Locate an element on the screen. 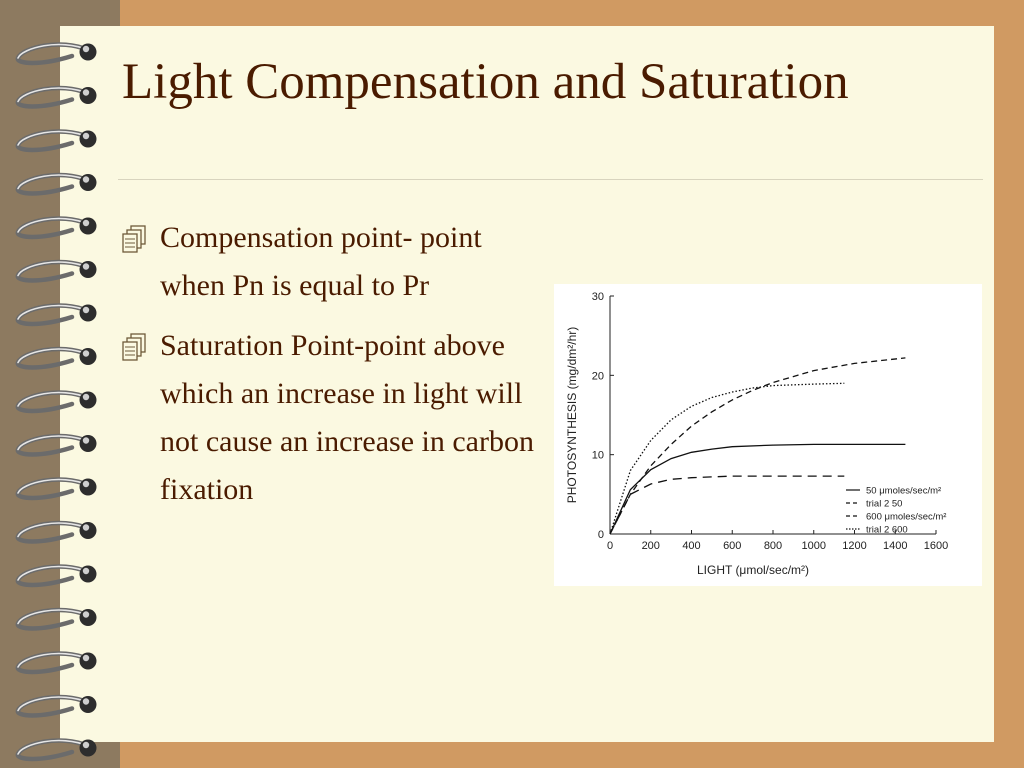 The image size is (1024, 768). spiral-binding is located at coordinates (56, 402).